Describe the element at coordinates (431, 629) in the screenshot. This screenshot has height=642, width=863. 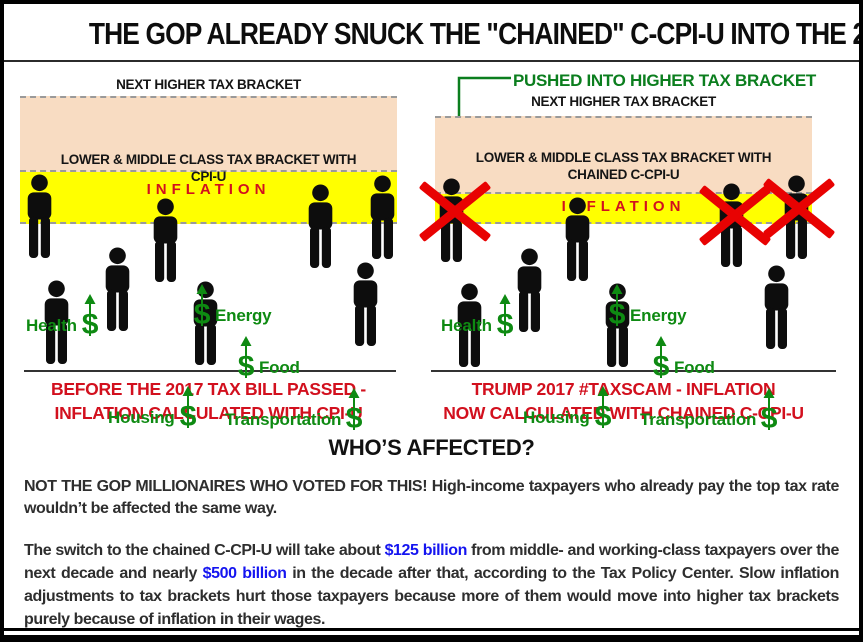
I see `content-bottom-rule` at that location.